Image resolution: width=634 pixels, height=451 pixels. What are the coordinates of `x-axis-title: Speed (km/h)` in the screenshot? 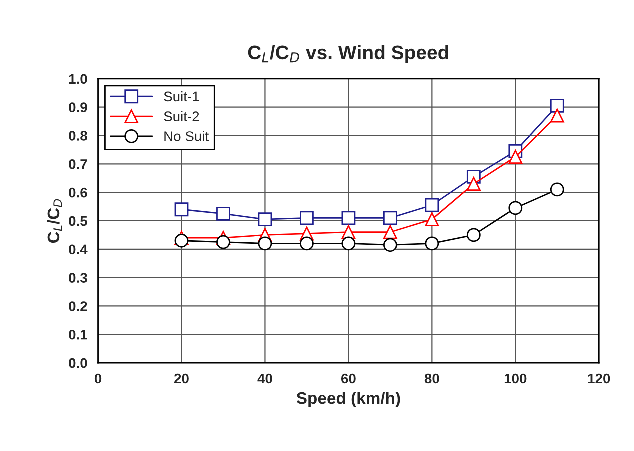 It's located at (348, 400).